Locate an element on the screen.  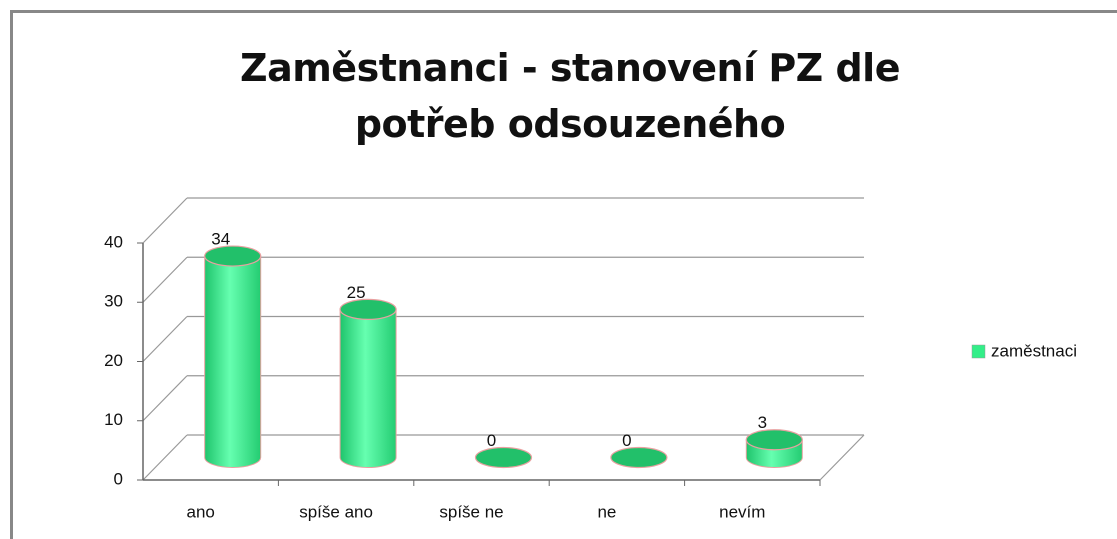
data-label: 3 is located at coordinates (762, 422).